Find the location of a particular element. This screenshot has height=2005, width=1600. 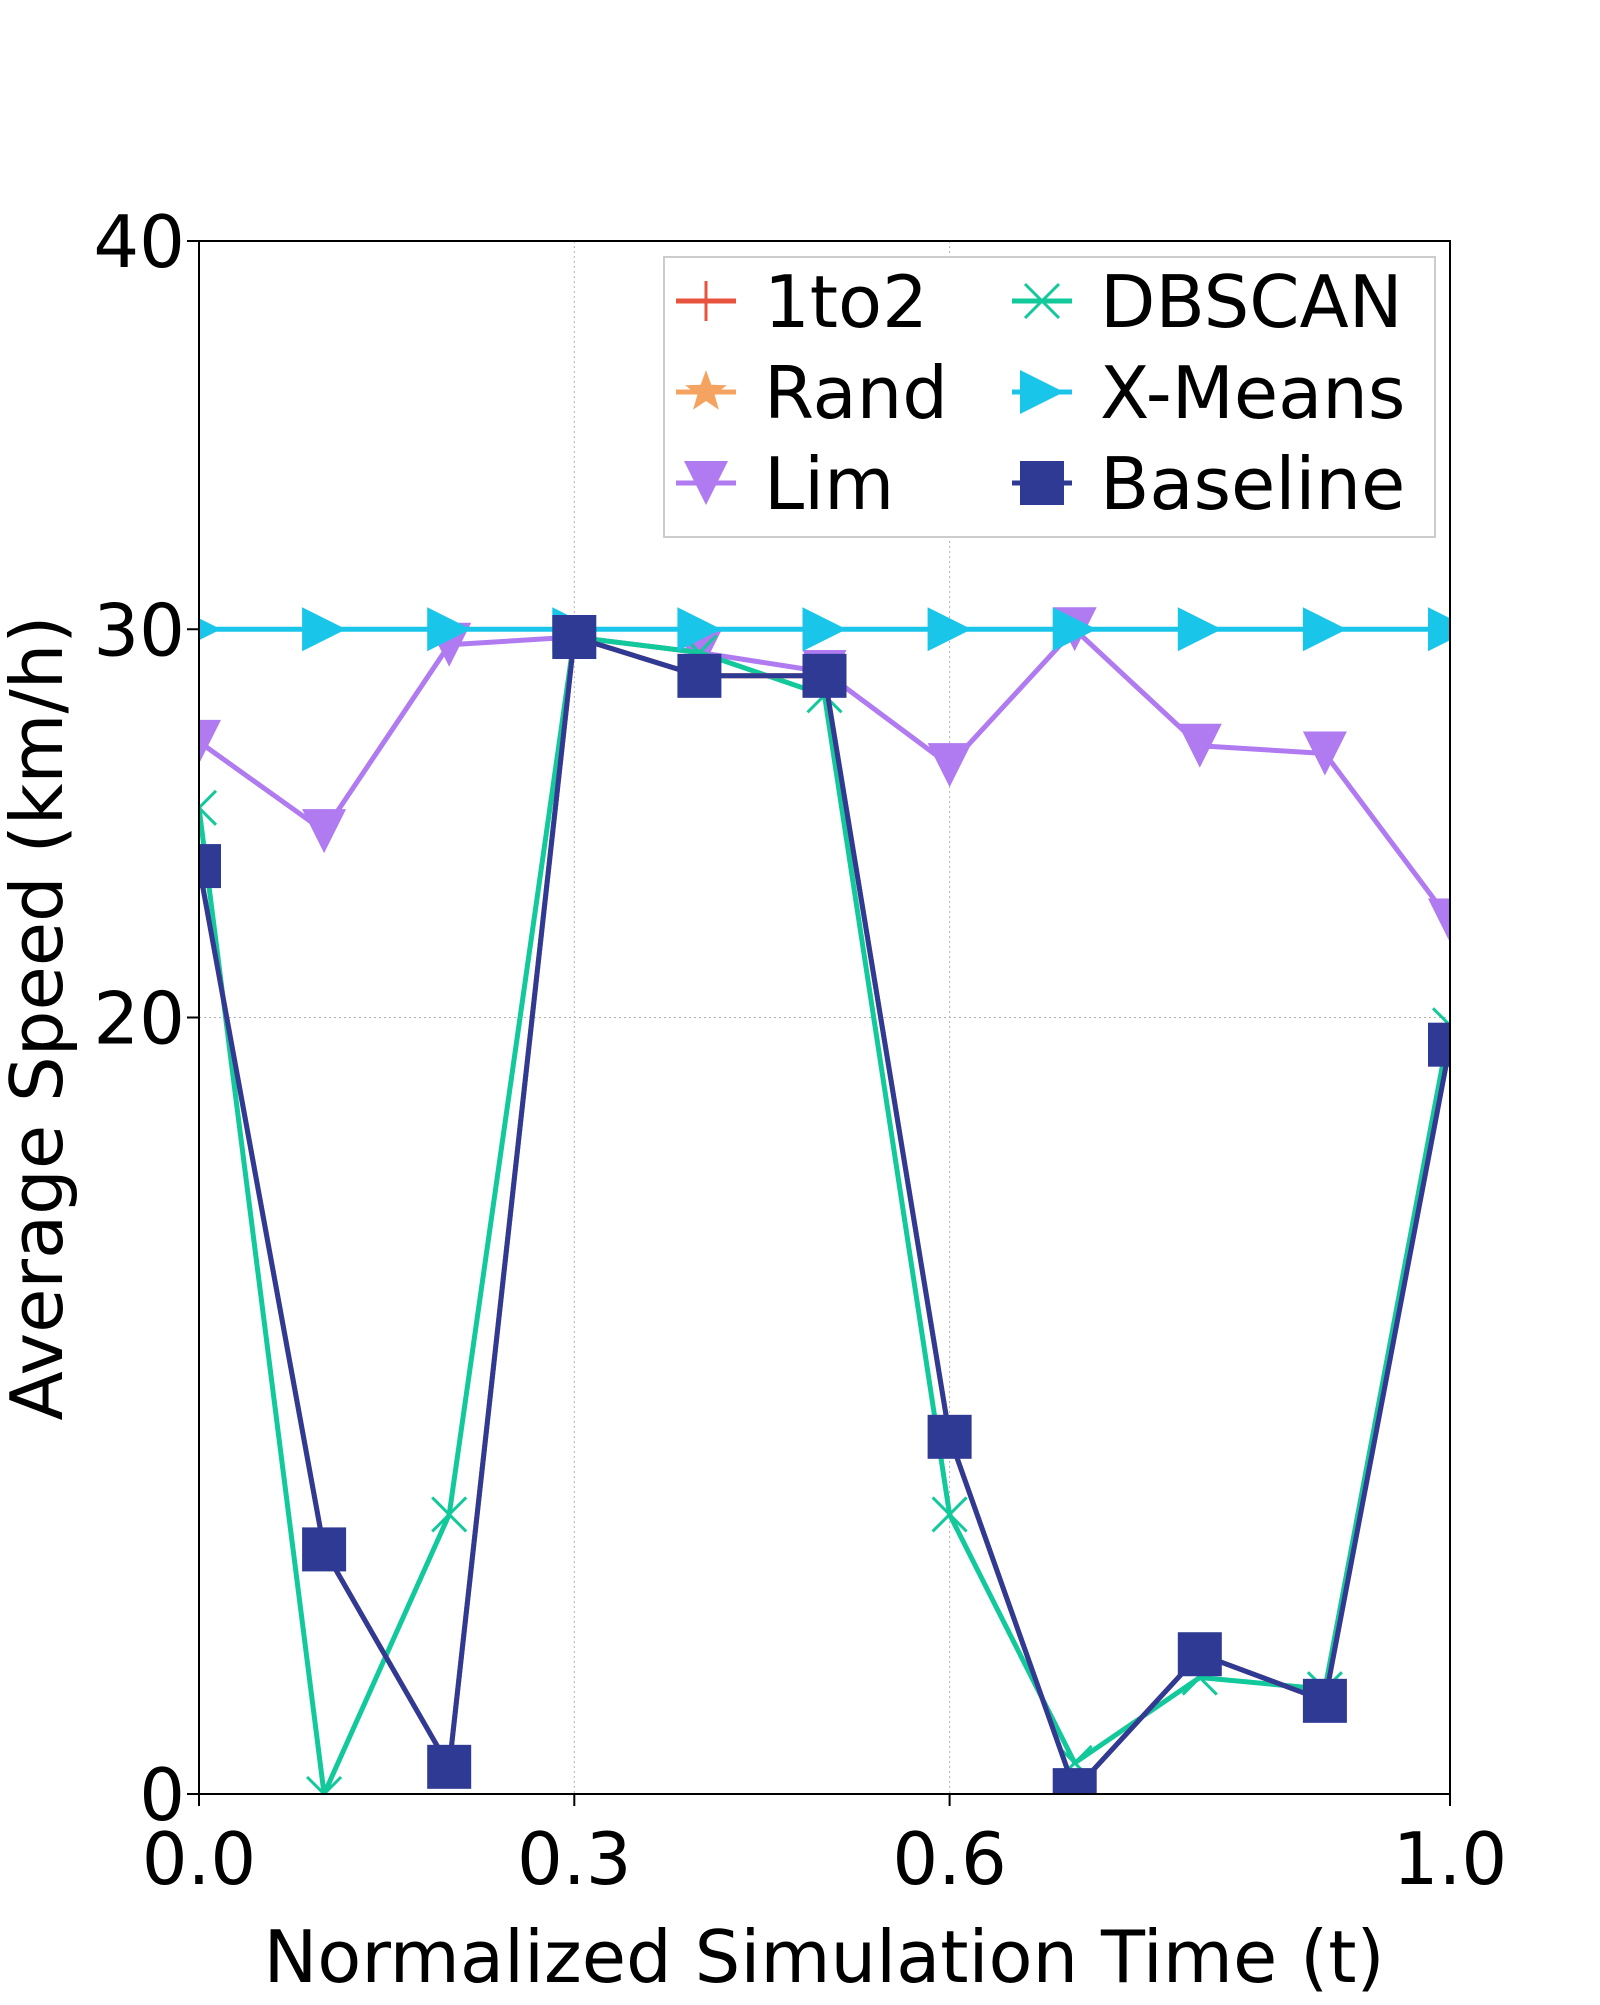

legend-label-dbscan: DBSCAN is located at coordinates (1251, 302).